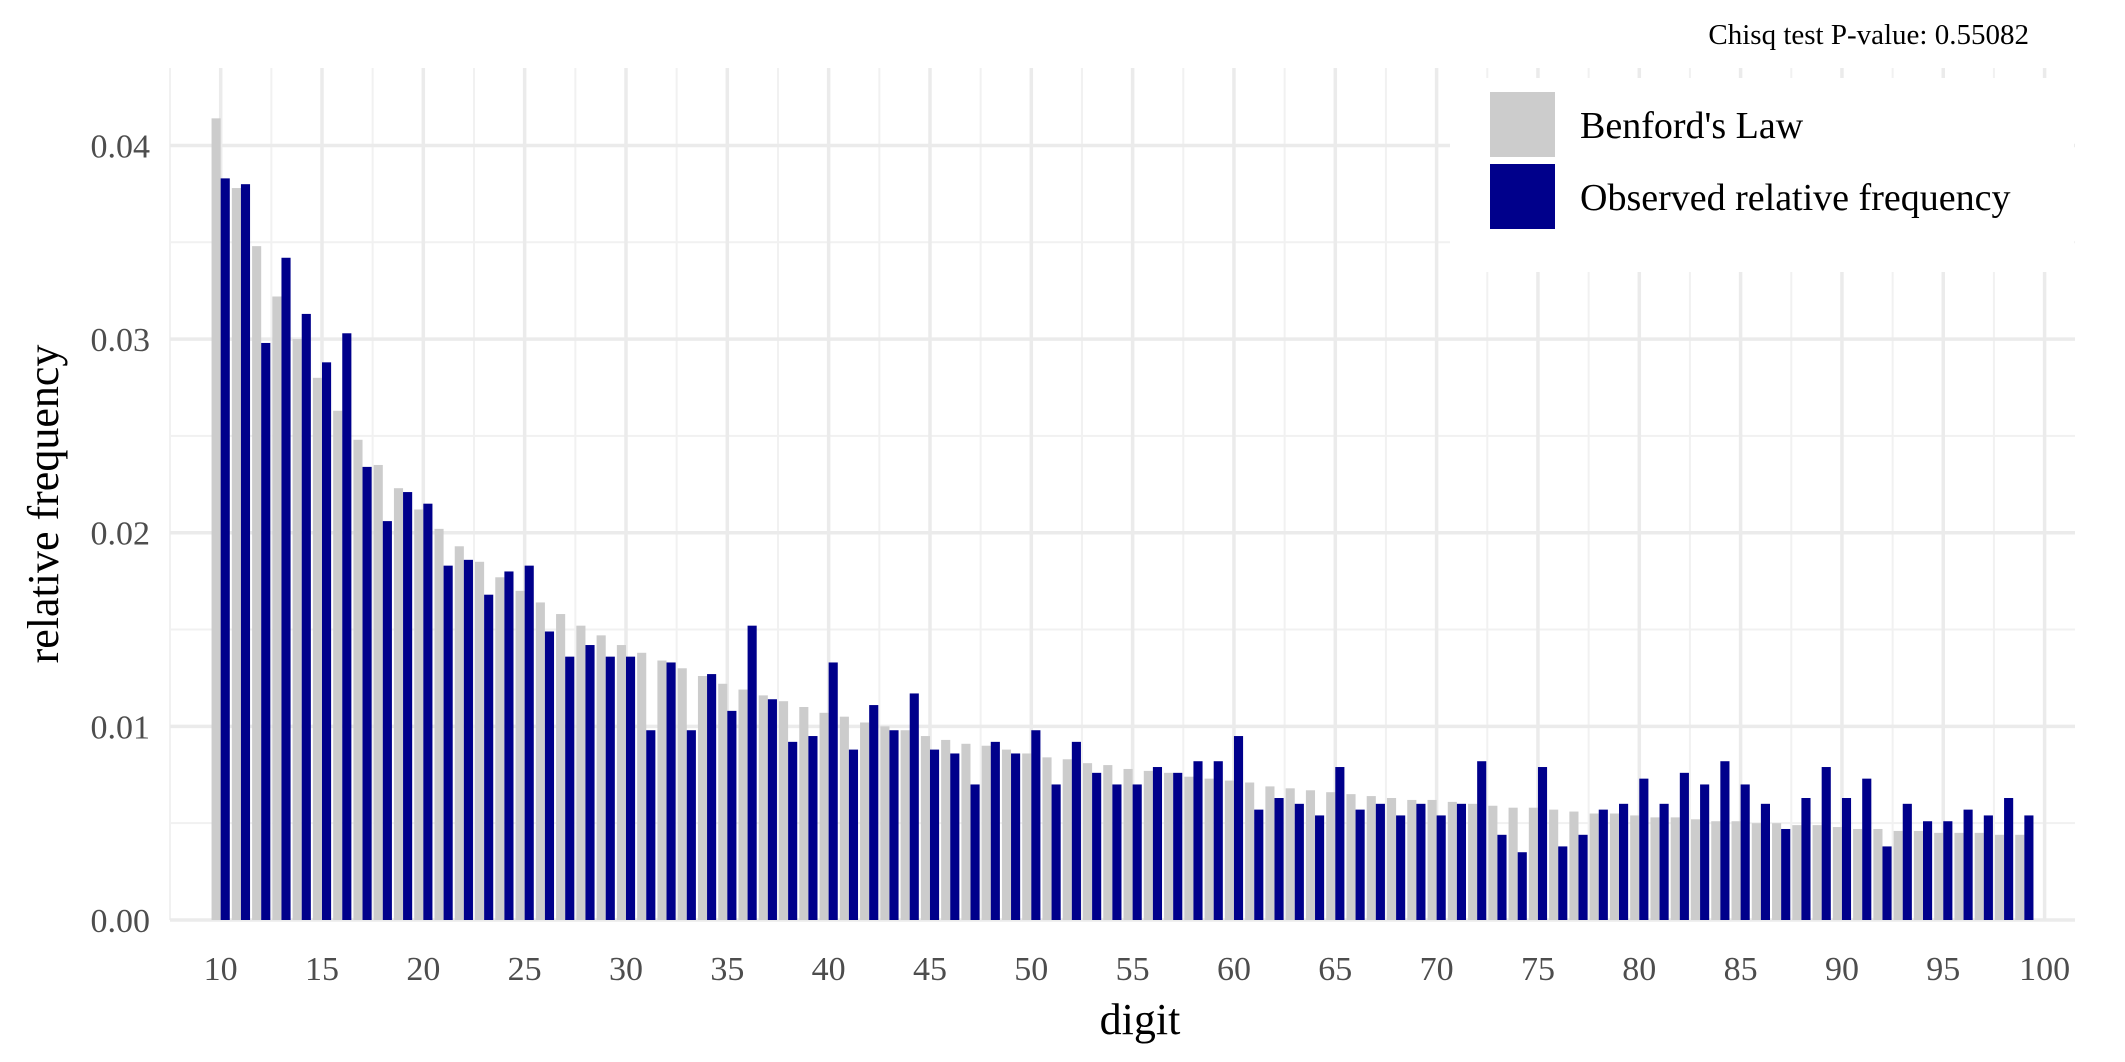 The height and width of the screenshot is (1062, 2125). What do you see at coordinates (1140, 1019) in the screenshot?
I see `x-axis-title: digit` at bounding box center [1140, 1019].